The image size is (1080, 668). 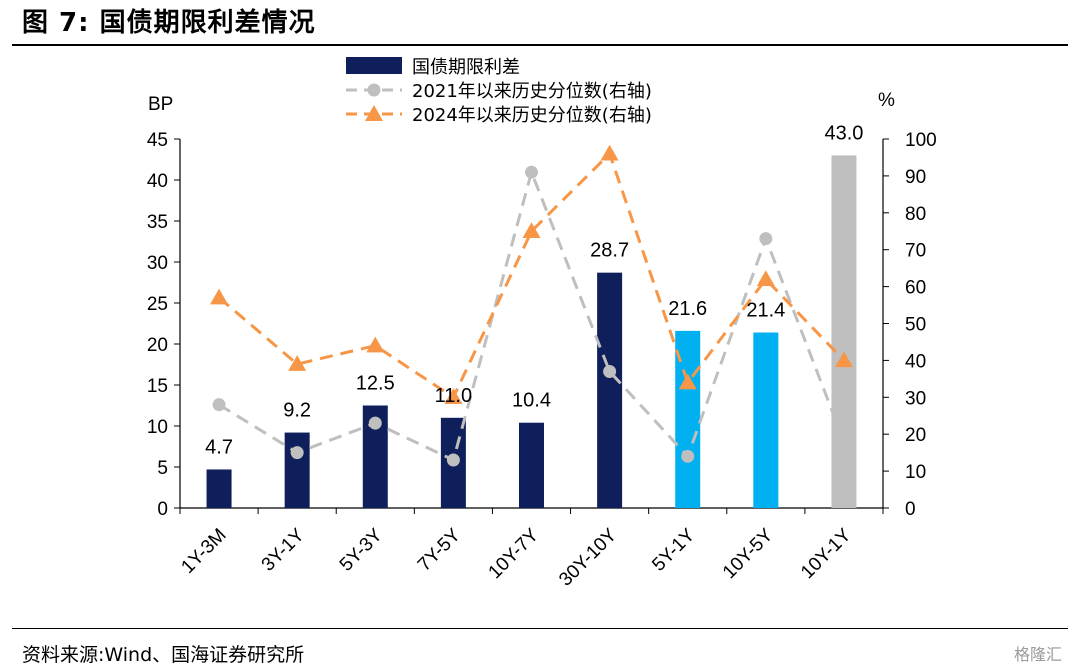 I want to click on title-divider, so click(x=540, y=45).